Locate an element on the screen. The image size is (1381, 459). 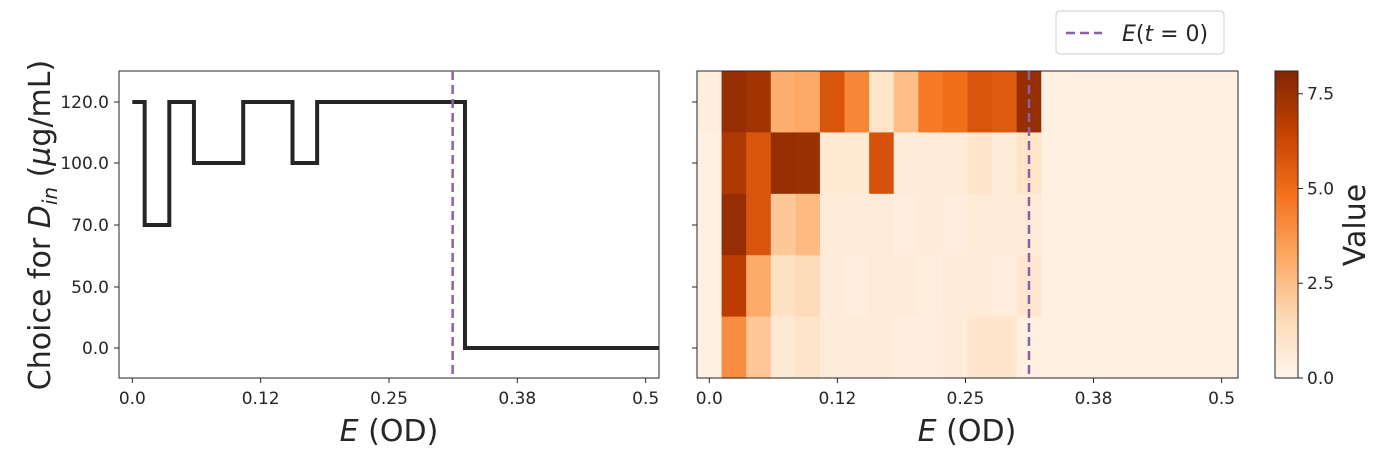
left-y-tick-label: 0.0 is located at coordinates (95, 349).